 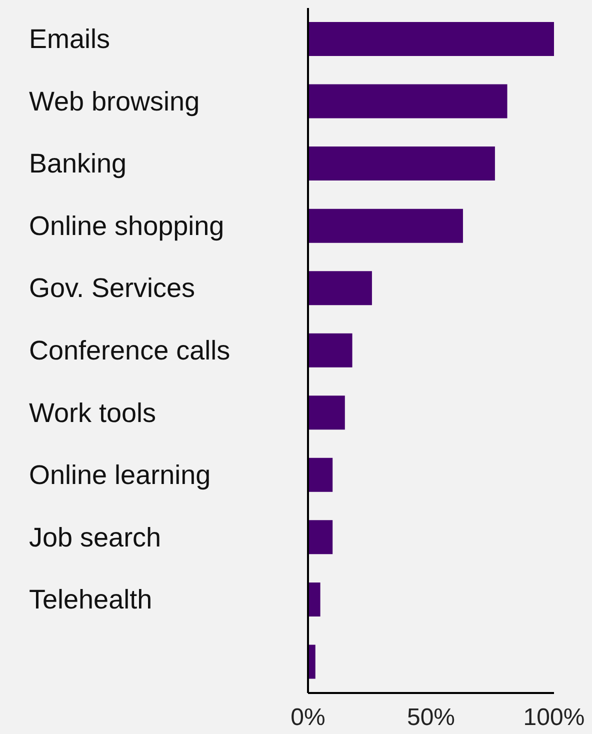 I want to click on x-tick-label: 100%, so click(x=554, y=717).